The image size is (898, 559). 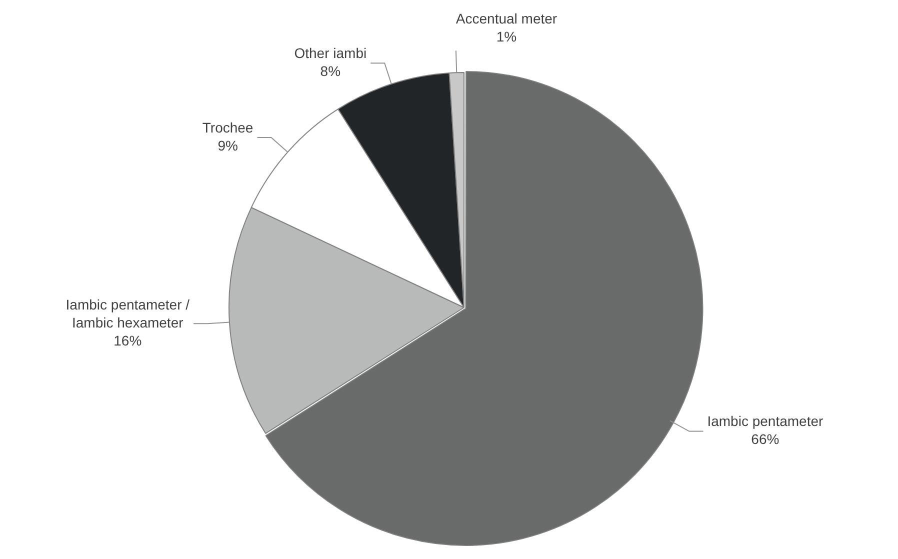 What do you see at coordinates (765, 439) in the screenshot?
I see `data-label: 66%` at bounding box center [765, 439].